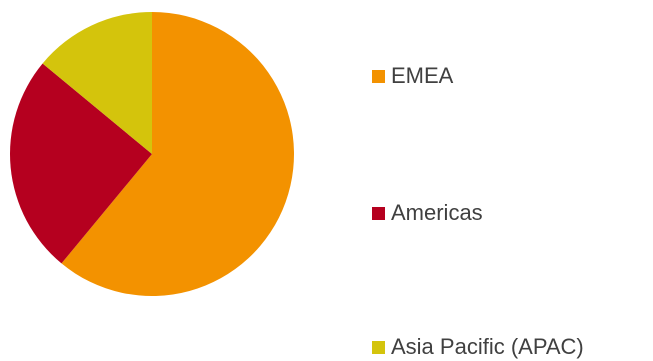 This screenshot has width=653, height=361. I want to click on pie-slice-americas, so click(81, 163).